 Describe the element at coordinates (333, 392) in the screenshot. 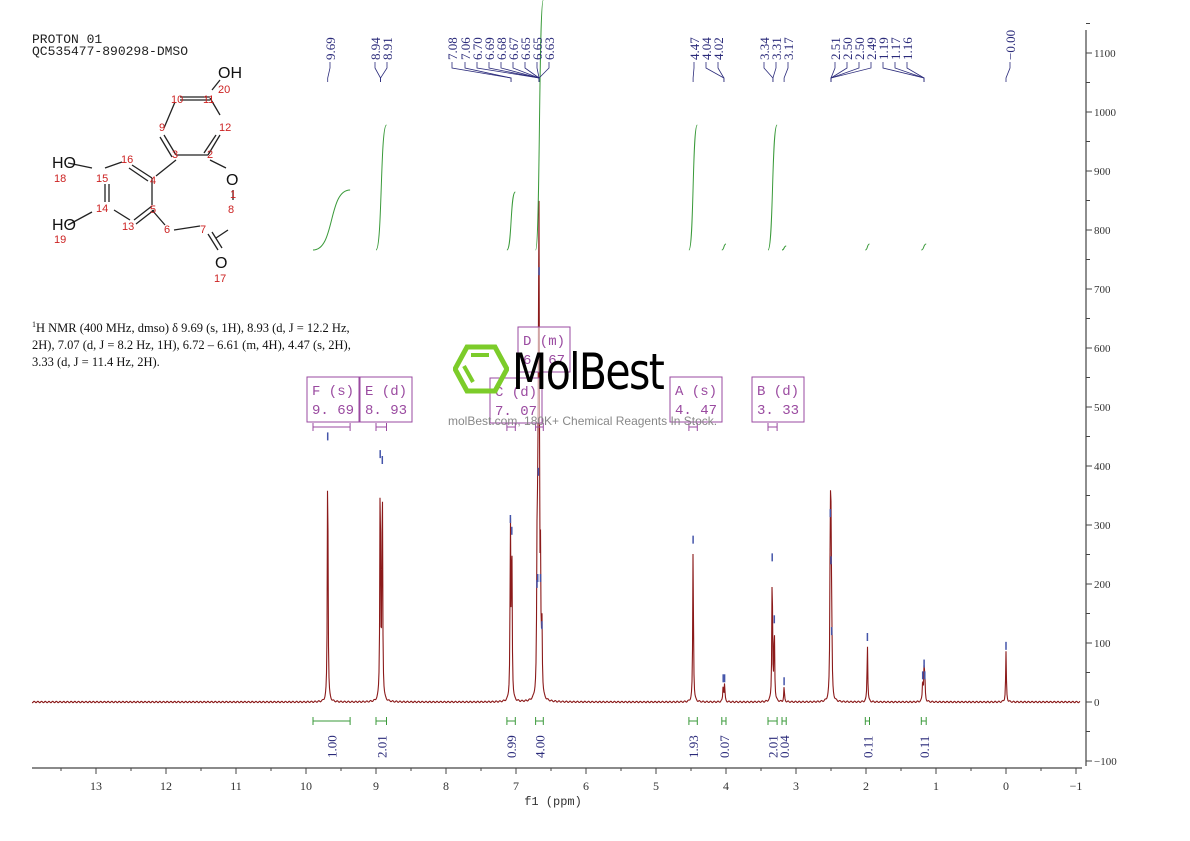

I see `svg-text: F (s)` at that location.